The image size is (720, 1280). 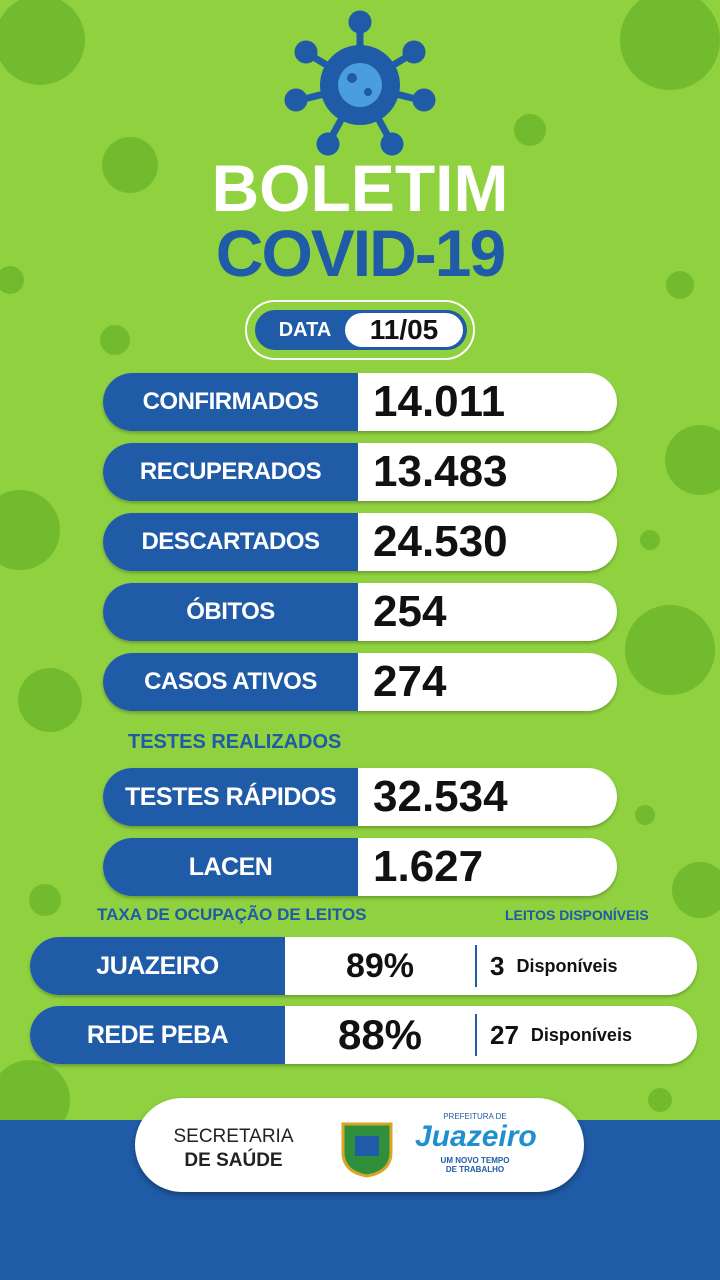 I want to click on stat-value: 24.530, so click(x=440, y=541).